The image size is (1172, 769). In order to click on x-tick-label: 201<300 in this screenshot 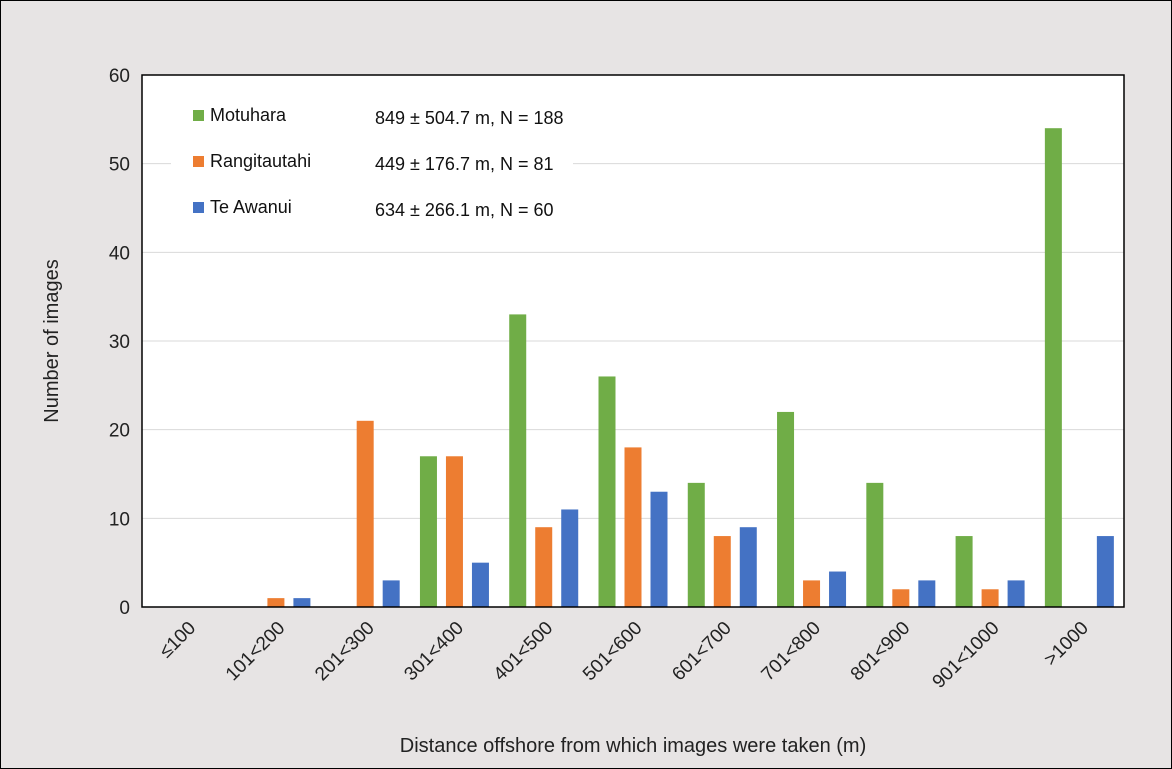, I will do `click(345, 652)`.